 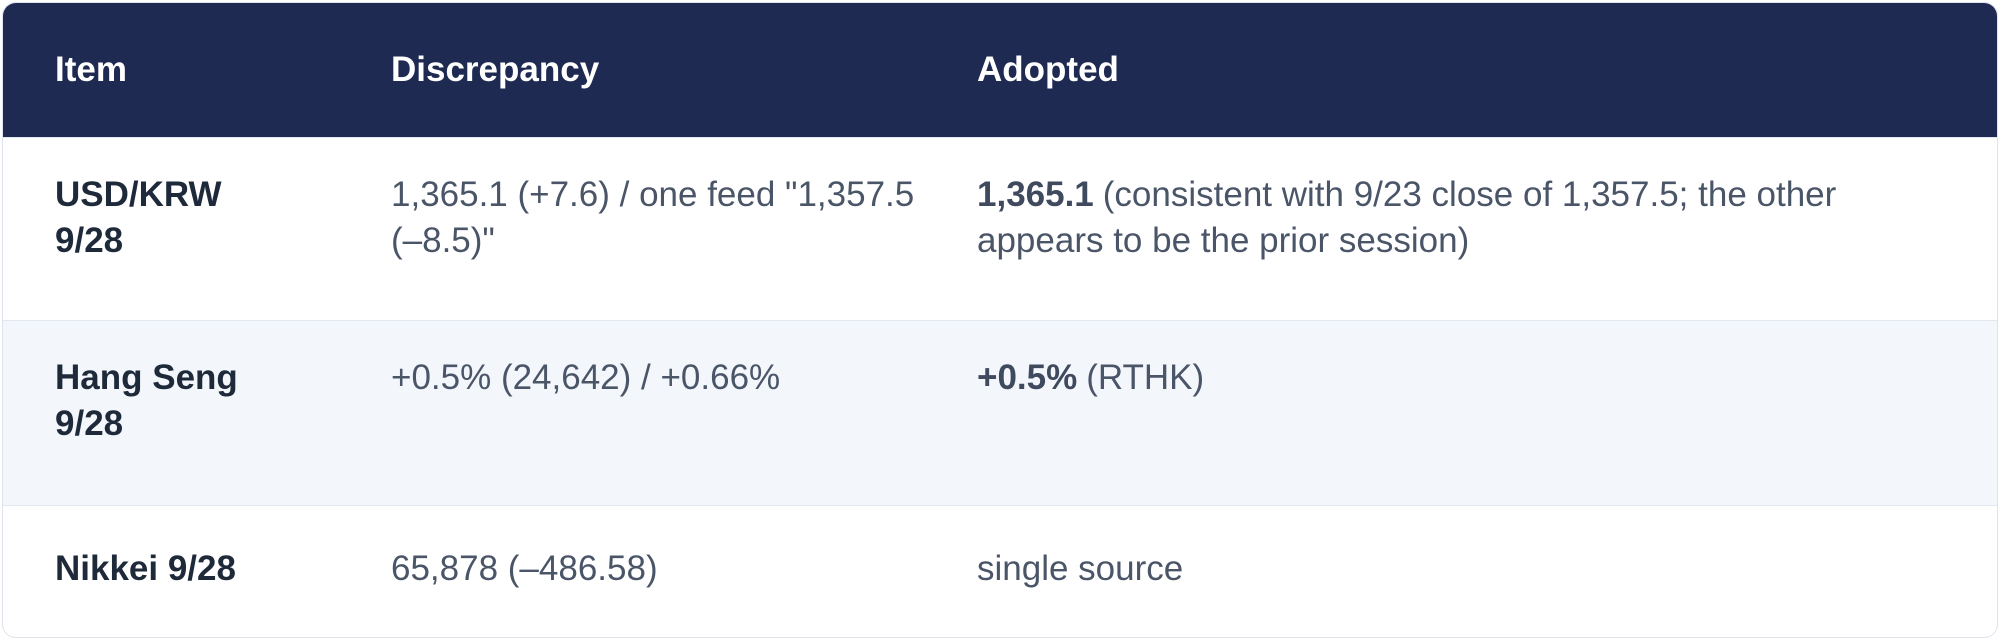 I want to click on header-cell: Adopted, so click(x=1487, y=70).